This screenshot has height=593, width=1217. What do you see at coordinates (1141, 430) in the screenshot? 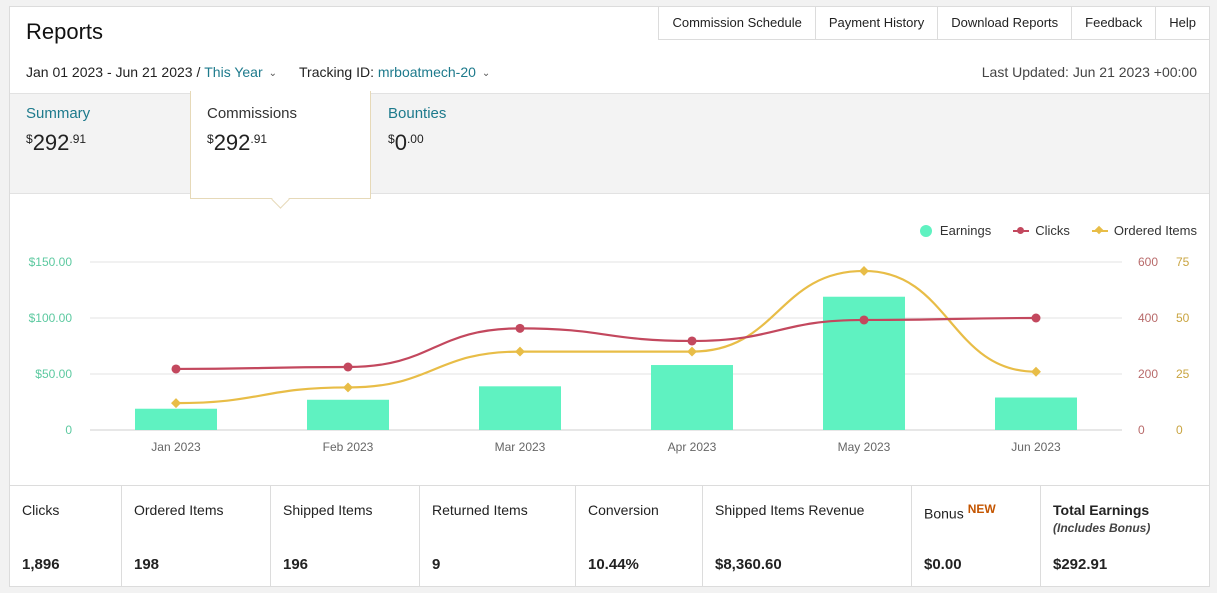
I see `y-right1-tick-label: 0` at bounding box center [1141, 430].